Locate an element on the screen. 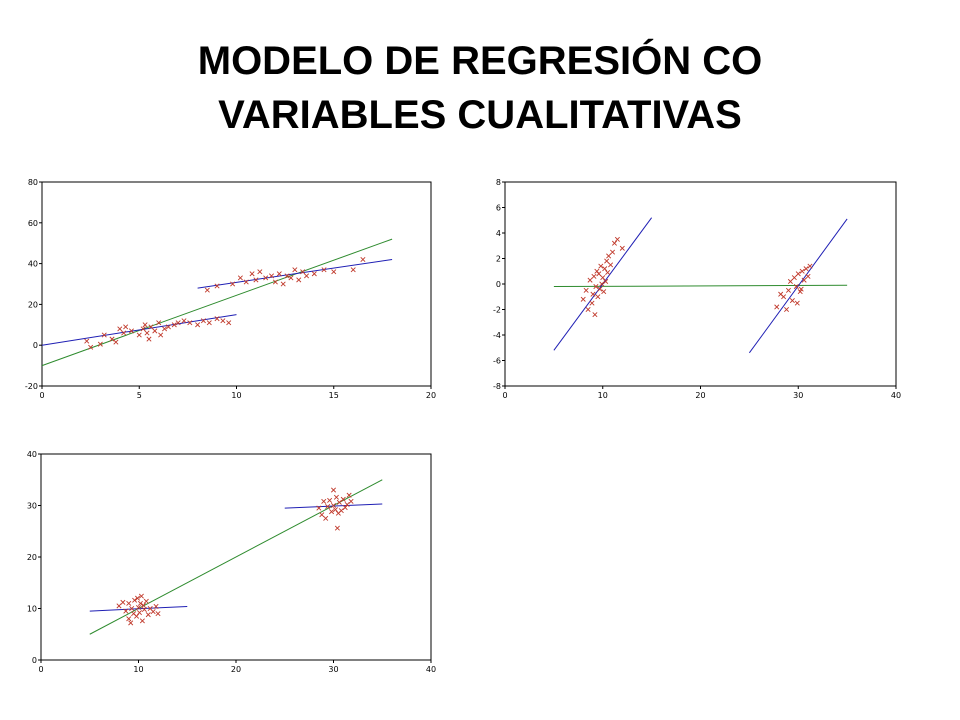 The image size is (960, 720). x-tick-label: 30 is located at coordinates (333, 669).